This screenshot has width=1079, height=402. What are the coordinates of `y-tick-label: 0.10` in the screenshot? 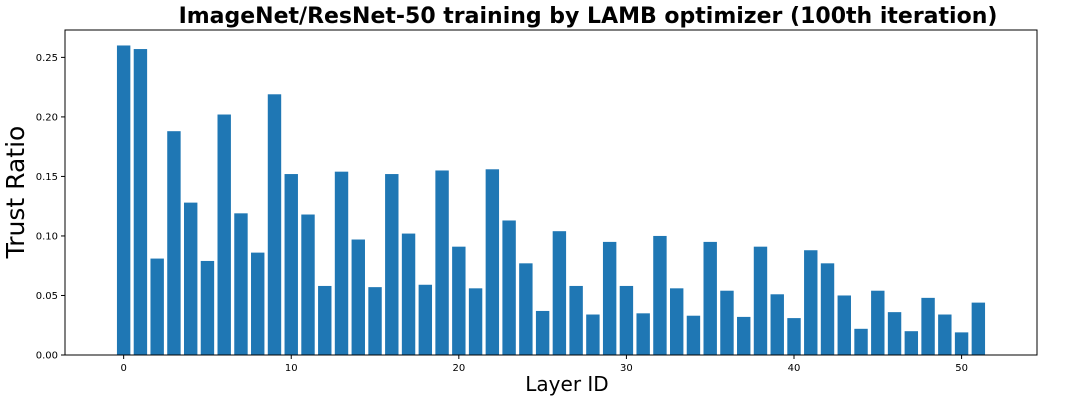 It's located at (47, 236).